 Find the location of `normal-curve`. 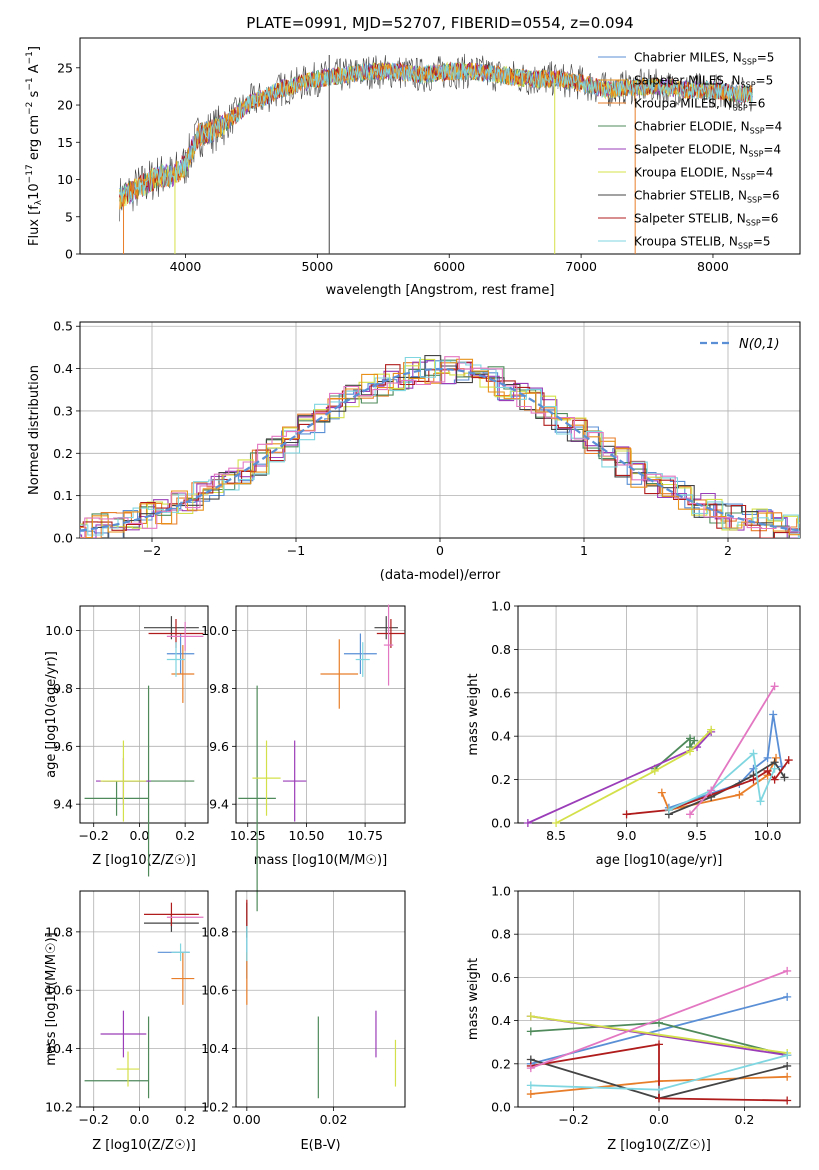

normal-curve is located at coordinates (440, 449).